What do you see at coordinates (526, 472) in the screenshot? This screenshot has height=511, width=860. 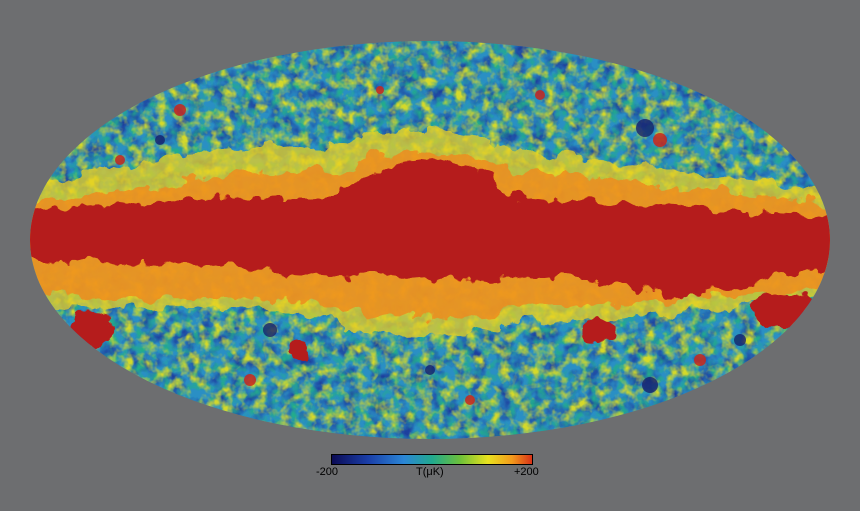 I see `colorbar-max-label: +200` at bounding box center [526, 472].